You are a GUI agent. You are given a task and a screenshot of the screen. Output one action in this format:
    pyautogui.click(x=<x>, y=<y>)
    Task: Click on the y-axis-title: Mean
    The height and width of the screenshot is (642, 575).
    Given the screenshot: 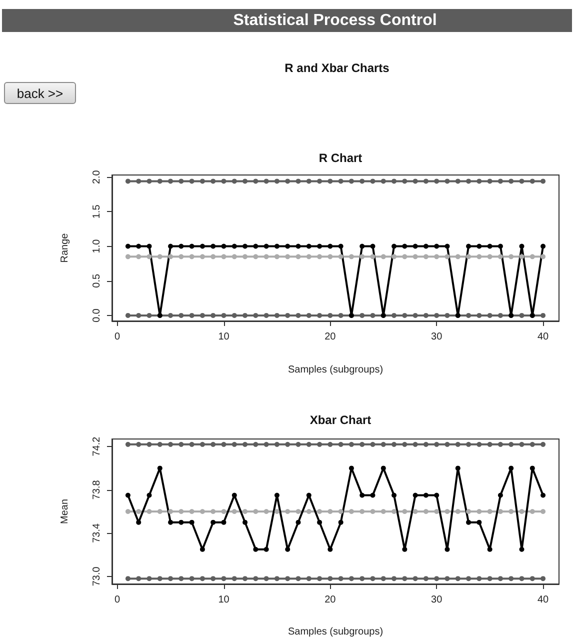 What is the action you would take?
    pyautogui.click(x=65, y=511)
    